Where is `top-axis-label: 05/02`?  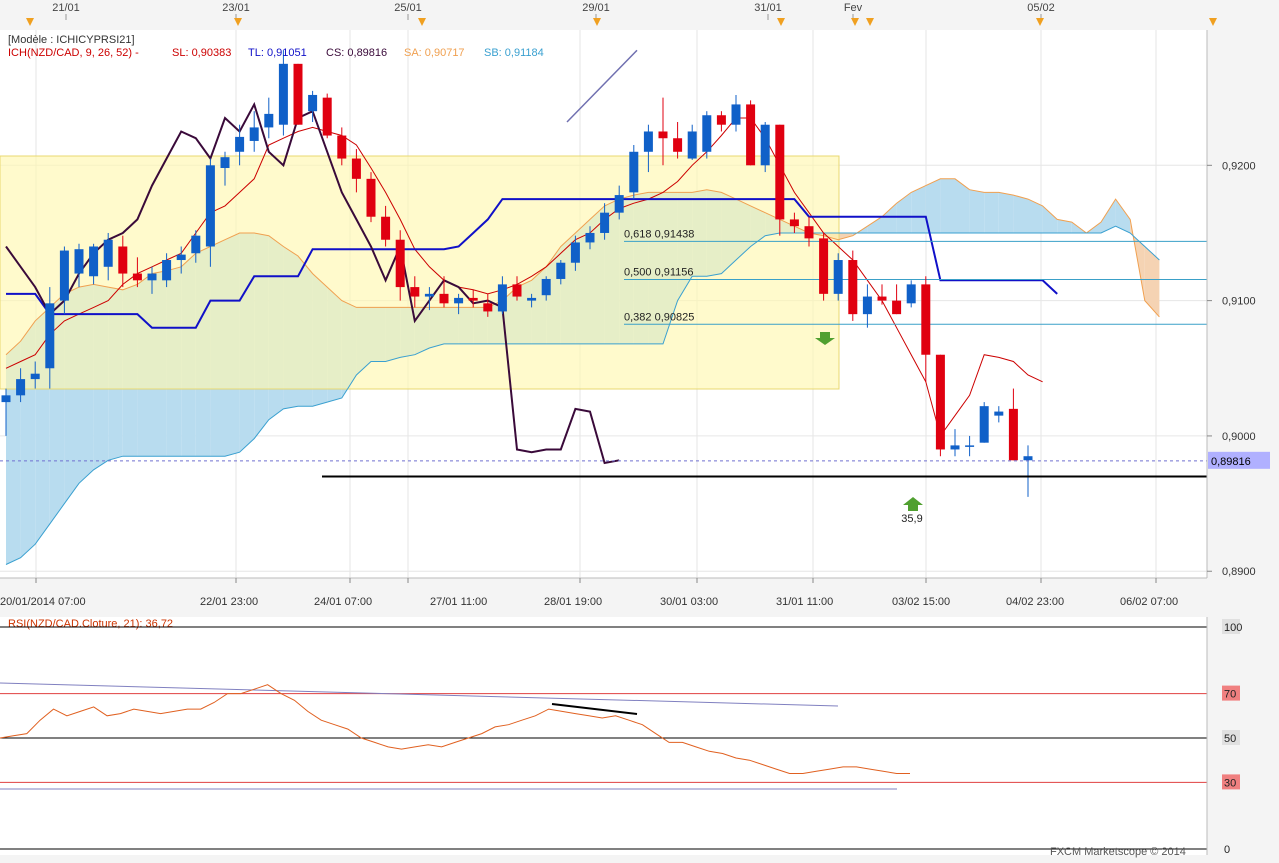 top-axis-label: 05/02 is located at coordinates (1041, 8).